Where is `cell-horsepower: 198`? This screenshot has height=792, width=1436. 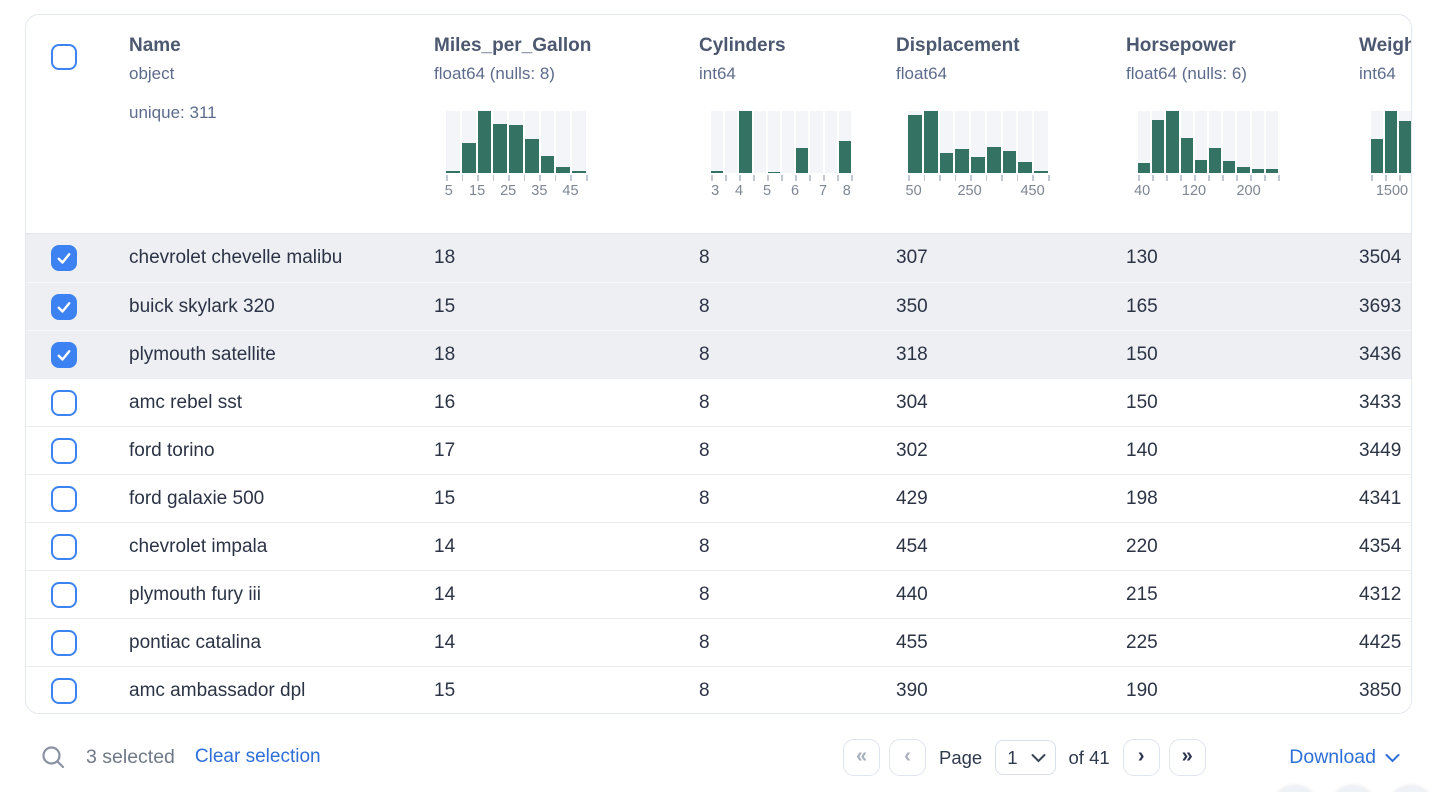
cell-horsepower: 198 is located at coordinates (1142, 498).